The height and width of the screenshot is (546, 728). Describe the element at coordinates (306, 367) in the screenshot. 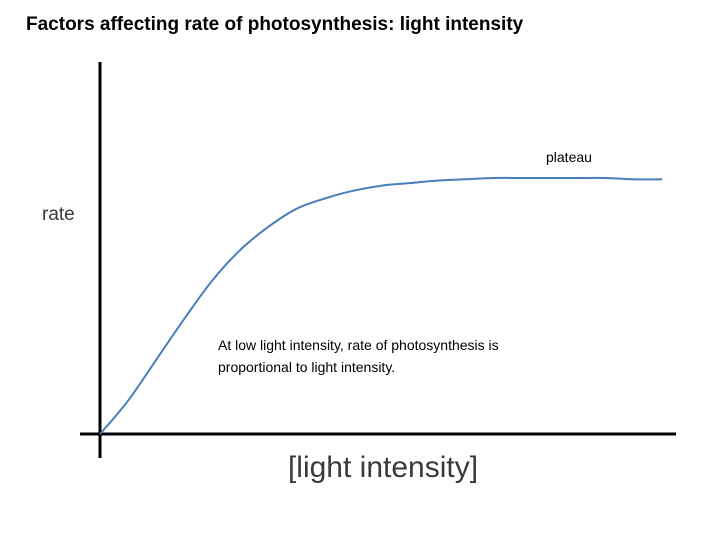

I see `low-light-annotation-line-2: proportional to light intensity.` at that location.